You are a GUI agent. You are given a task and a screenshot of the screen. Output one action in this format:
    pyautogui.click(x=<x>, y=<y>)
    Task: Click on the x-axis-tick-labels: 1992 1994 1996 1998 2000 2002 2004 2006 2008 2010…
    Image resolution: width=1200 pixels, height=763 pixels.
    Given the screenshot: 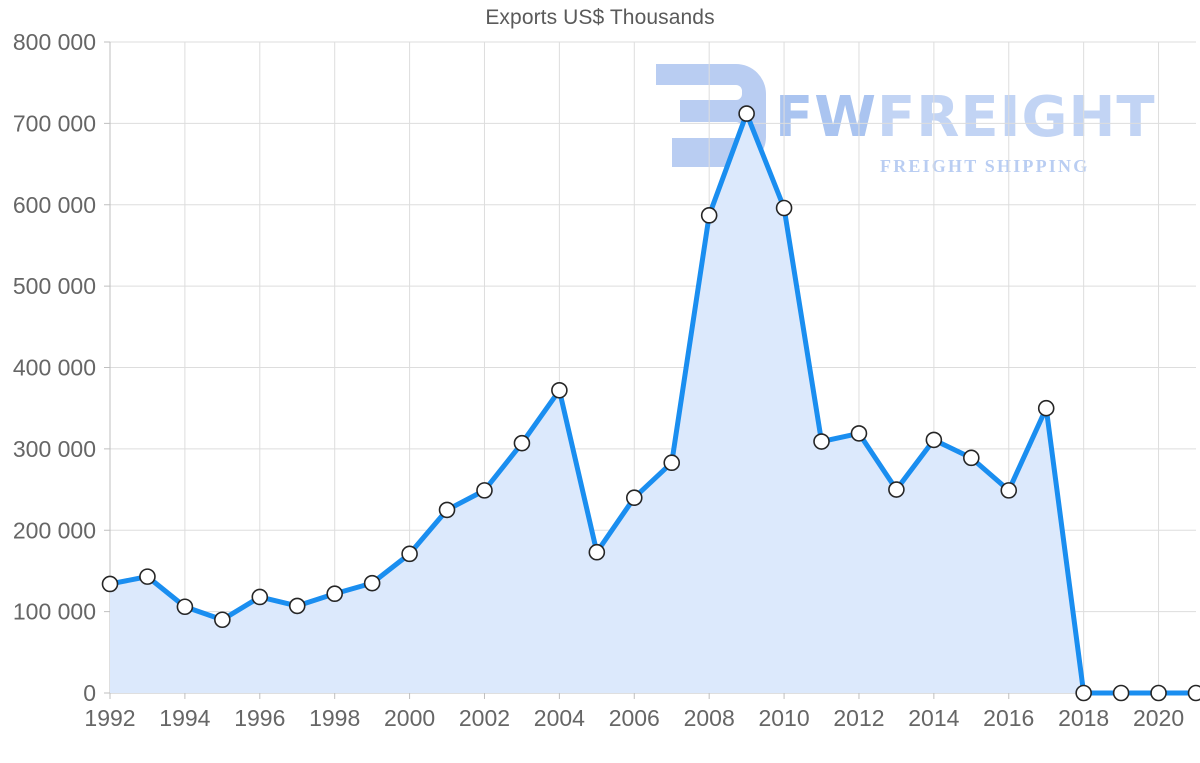 What is the action you would take?
    pyautogui.click(x=634, y=718)
    